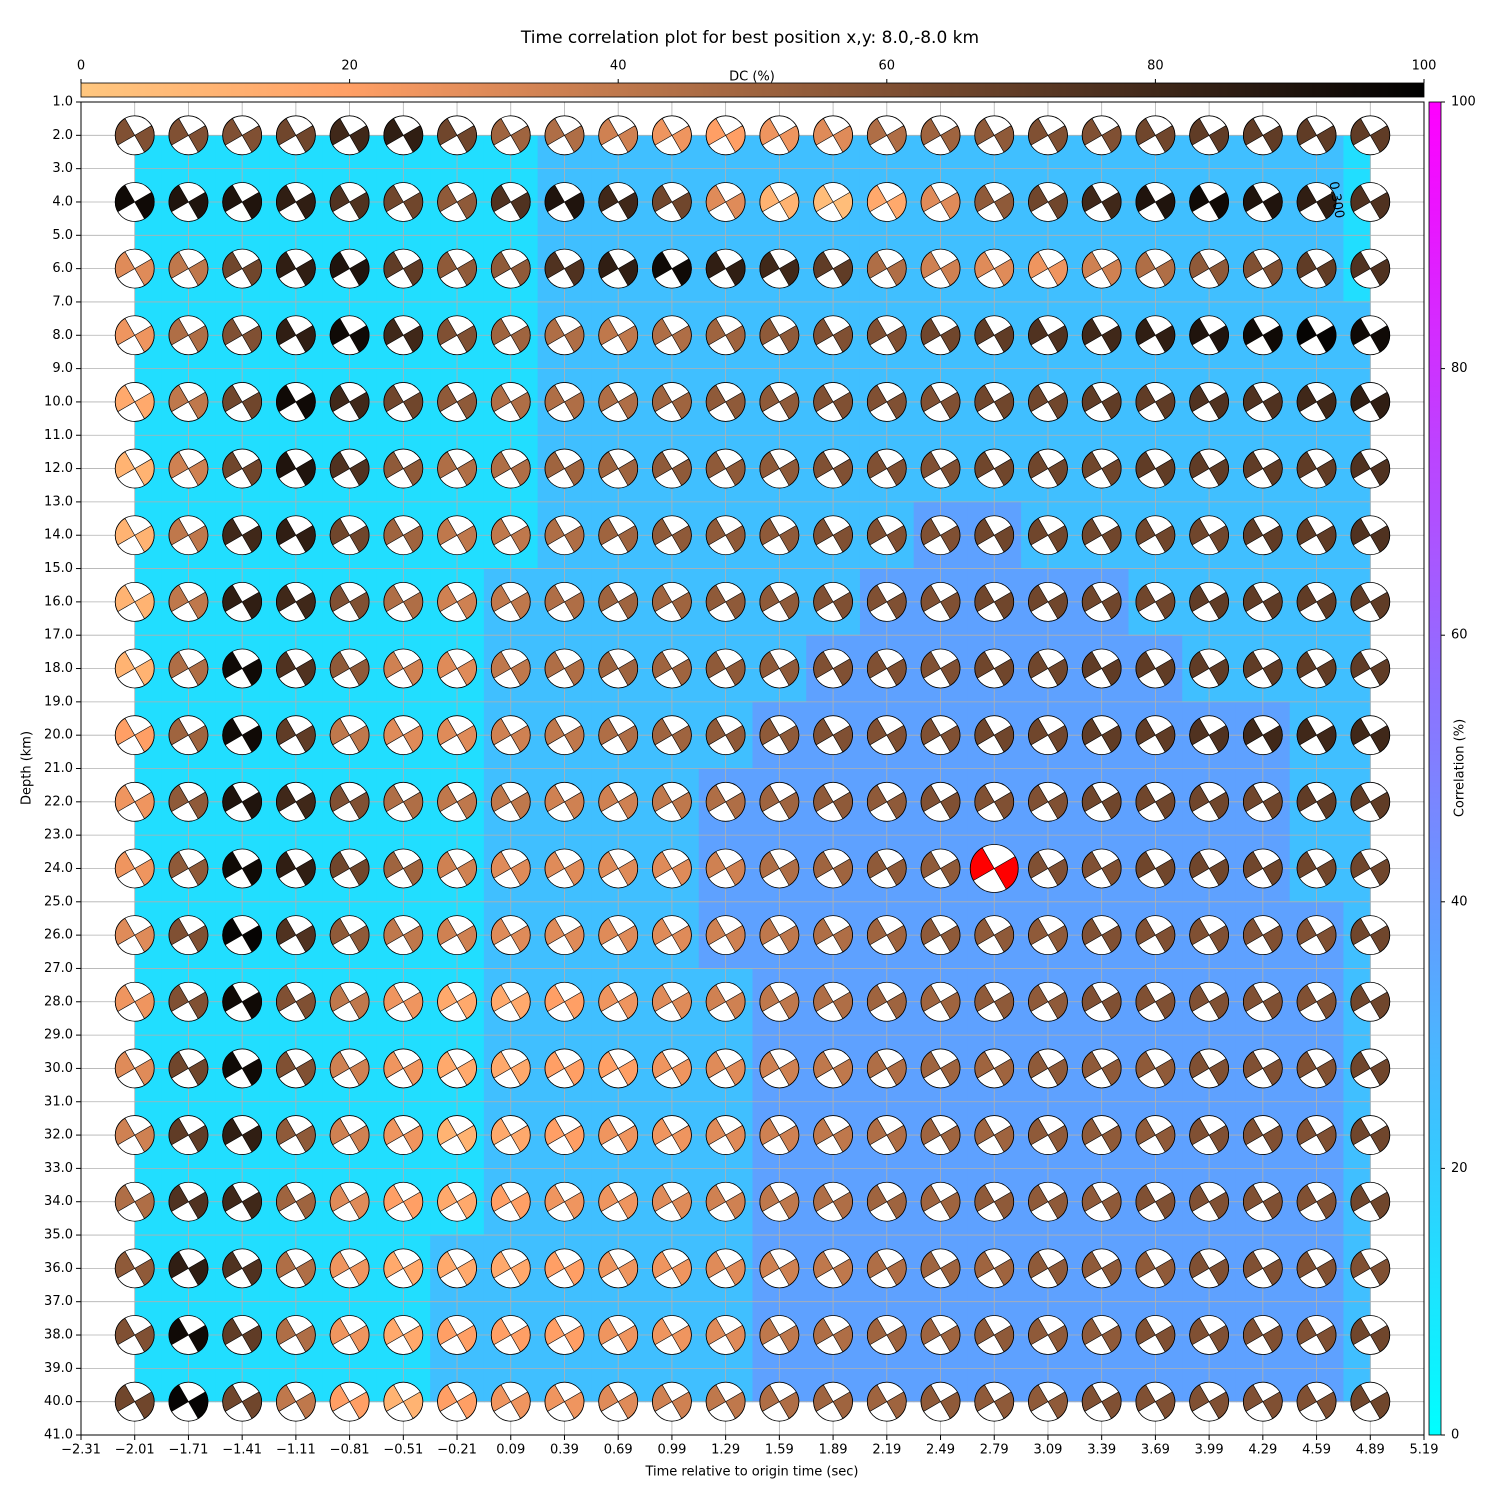  What do you see at coordinates (58, 468) in the screenshot?
I see `y-tick-label: 12.0` at bounding box center [58, 468].